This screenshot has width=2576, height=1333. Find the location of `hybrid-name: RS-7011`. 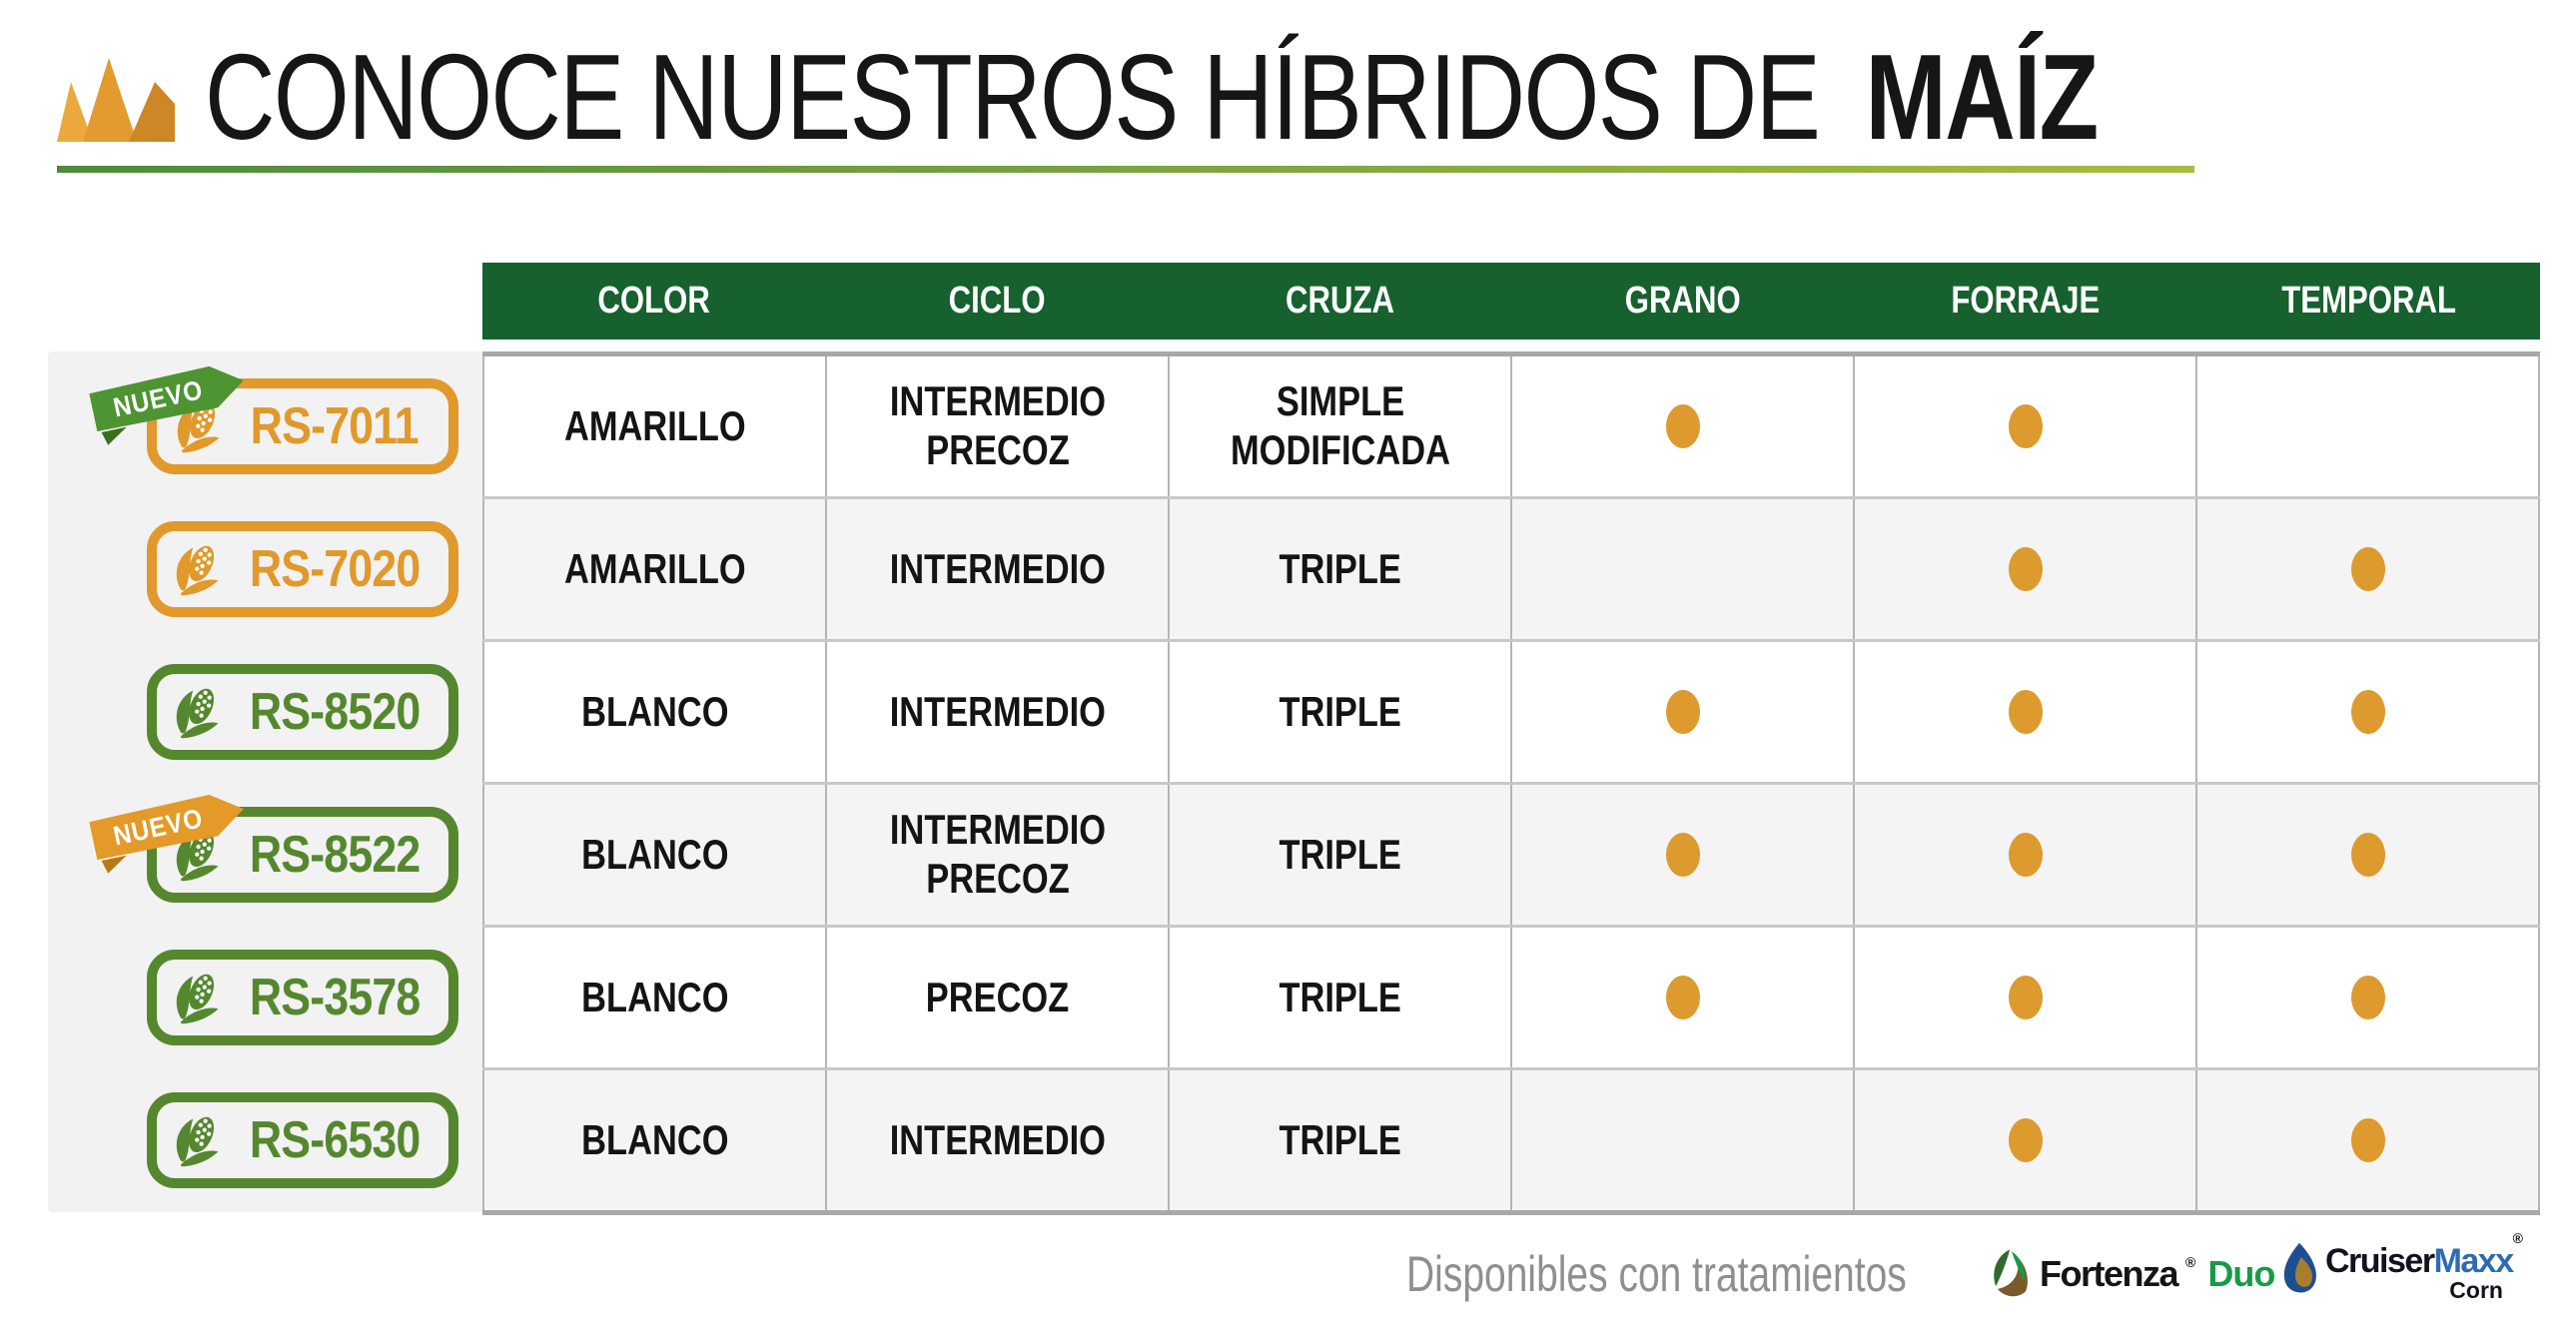

hybrid-name: RS-7011 is located at coordinates (335, 426).